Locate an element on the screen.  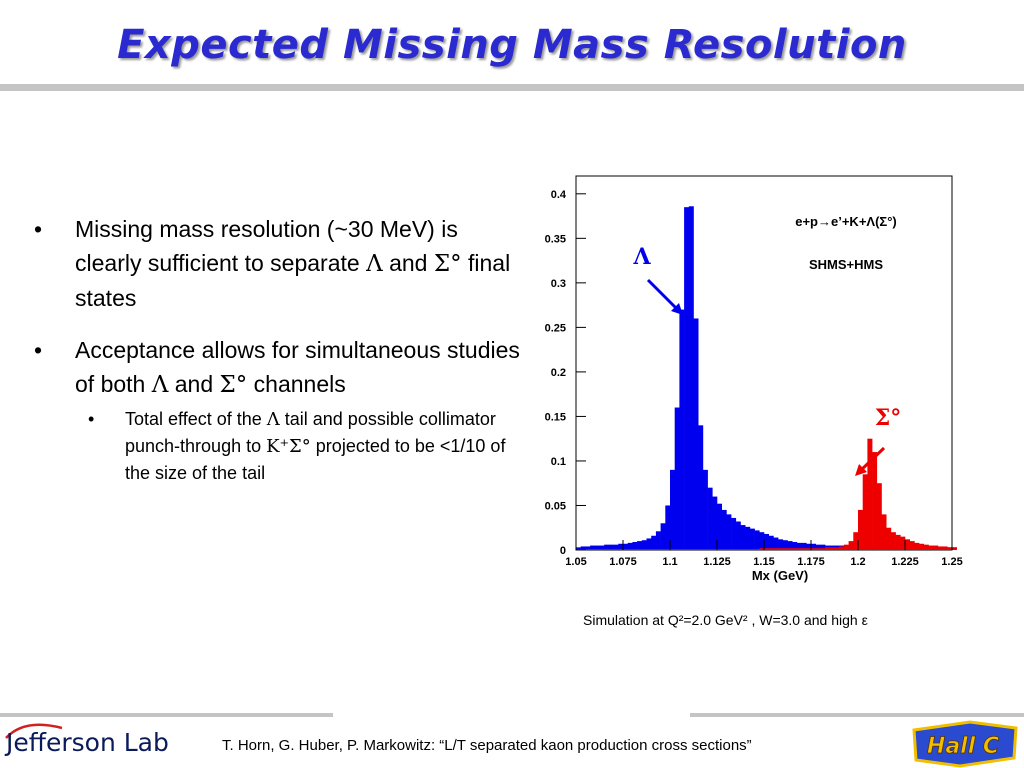
sigma-symbol: Σ° is located at coordinates (447, 264).